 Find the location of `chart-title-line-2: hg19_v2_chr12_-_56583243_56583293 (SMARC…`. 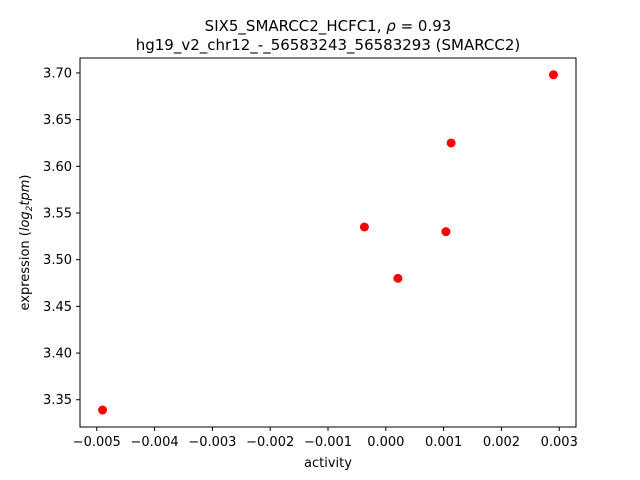

chart-title-line-2: hg19_v2_chr12_-_56583243_56583293 (SMARC… is located at coordinates (328, 45).